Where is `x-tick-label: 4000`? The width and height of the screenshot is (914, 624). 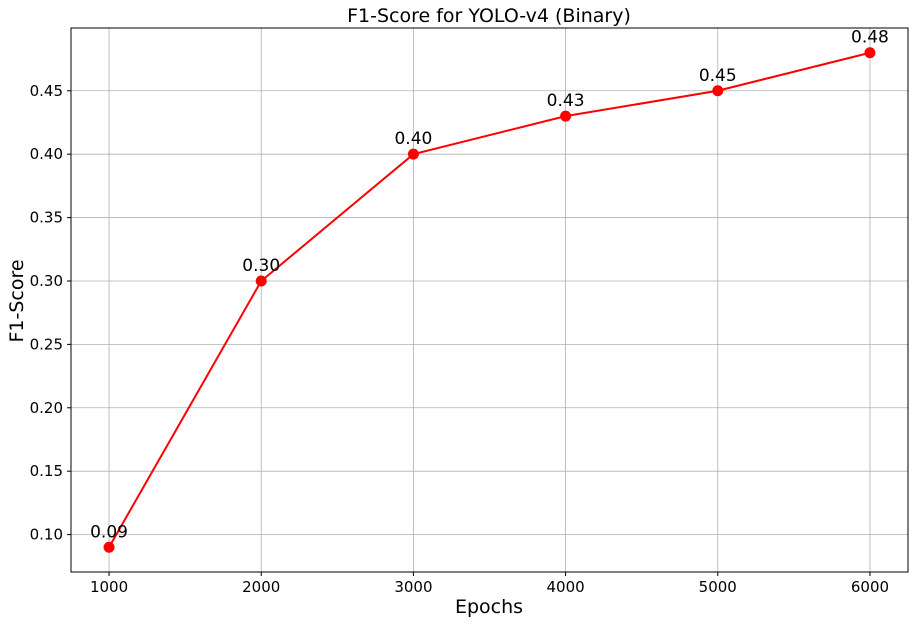
x-tick-label: 4000 is located at coordinates (565, 587).